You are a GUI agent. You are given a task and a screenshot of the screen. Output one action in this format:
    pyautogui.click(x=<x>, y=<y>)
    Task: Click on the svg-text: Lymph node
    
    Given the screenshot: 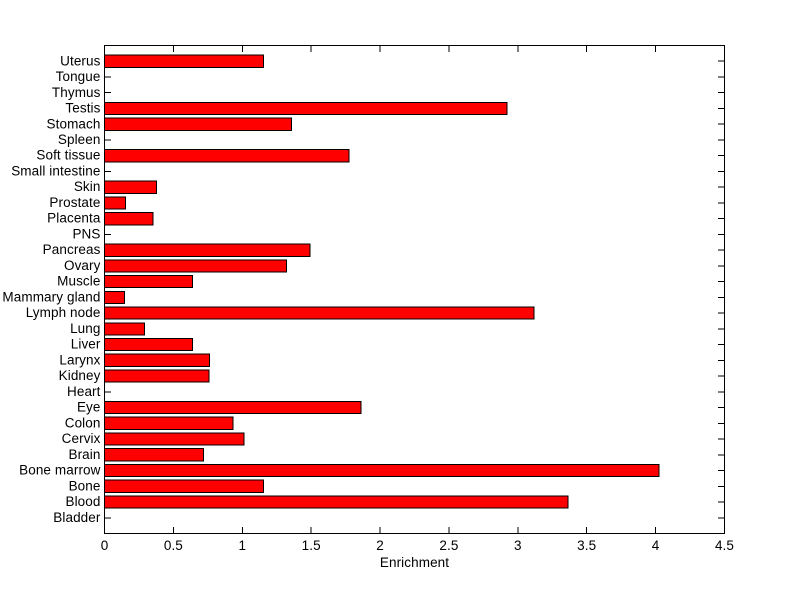 What is the action you would take?
    pyautogui.click(x=63, y=312)
    